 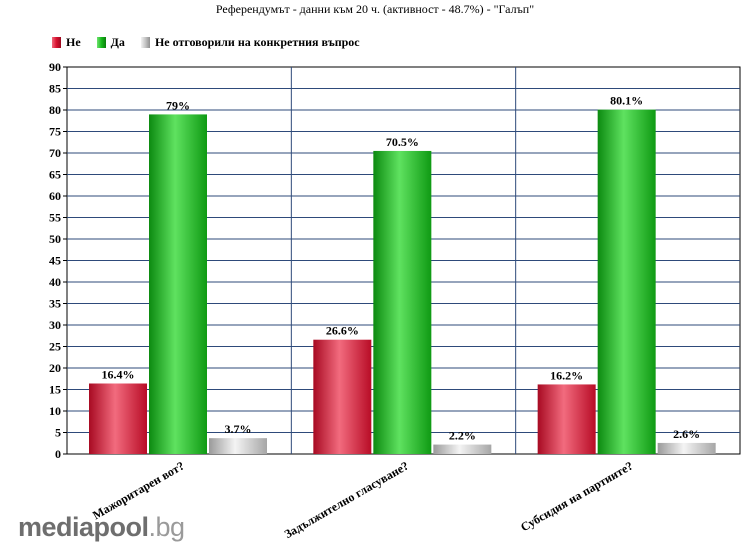 I want to click on data-label: 80.1%, so click(x=626, y=101).